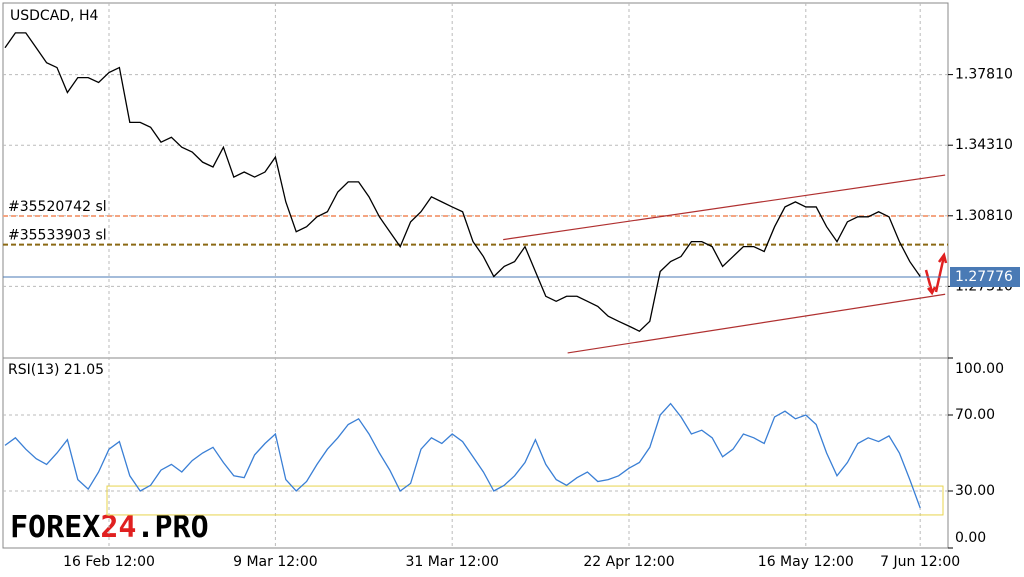 The height and width of the screenshot is (577, 1024). What do you see at coordinates (451, 562) in the screenshot?
I see `x-tick-label: 31 Mar 12:00` at bounding box center [451, 562].